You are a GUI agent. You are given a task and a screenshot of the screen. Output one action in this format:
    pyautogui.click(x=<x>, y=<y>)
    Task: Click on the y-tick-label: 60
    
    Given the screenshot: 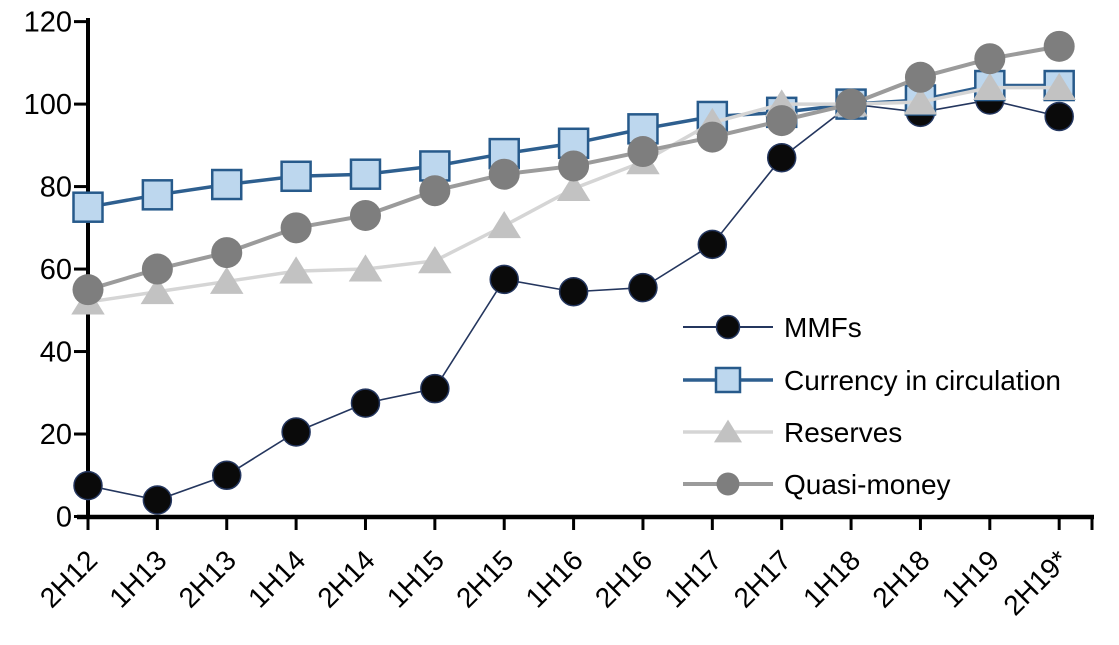 What is the action you would take?
    pyautogui.click(x=56, y=270)
    